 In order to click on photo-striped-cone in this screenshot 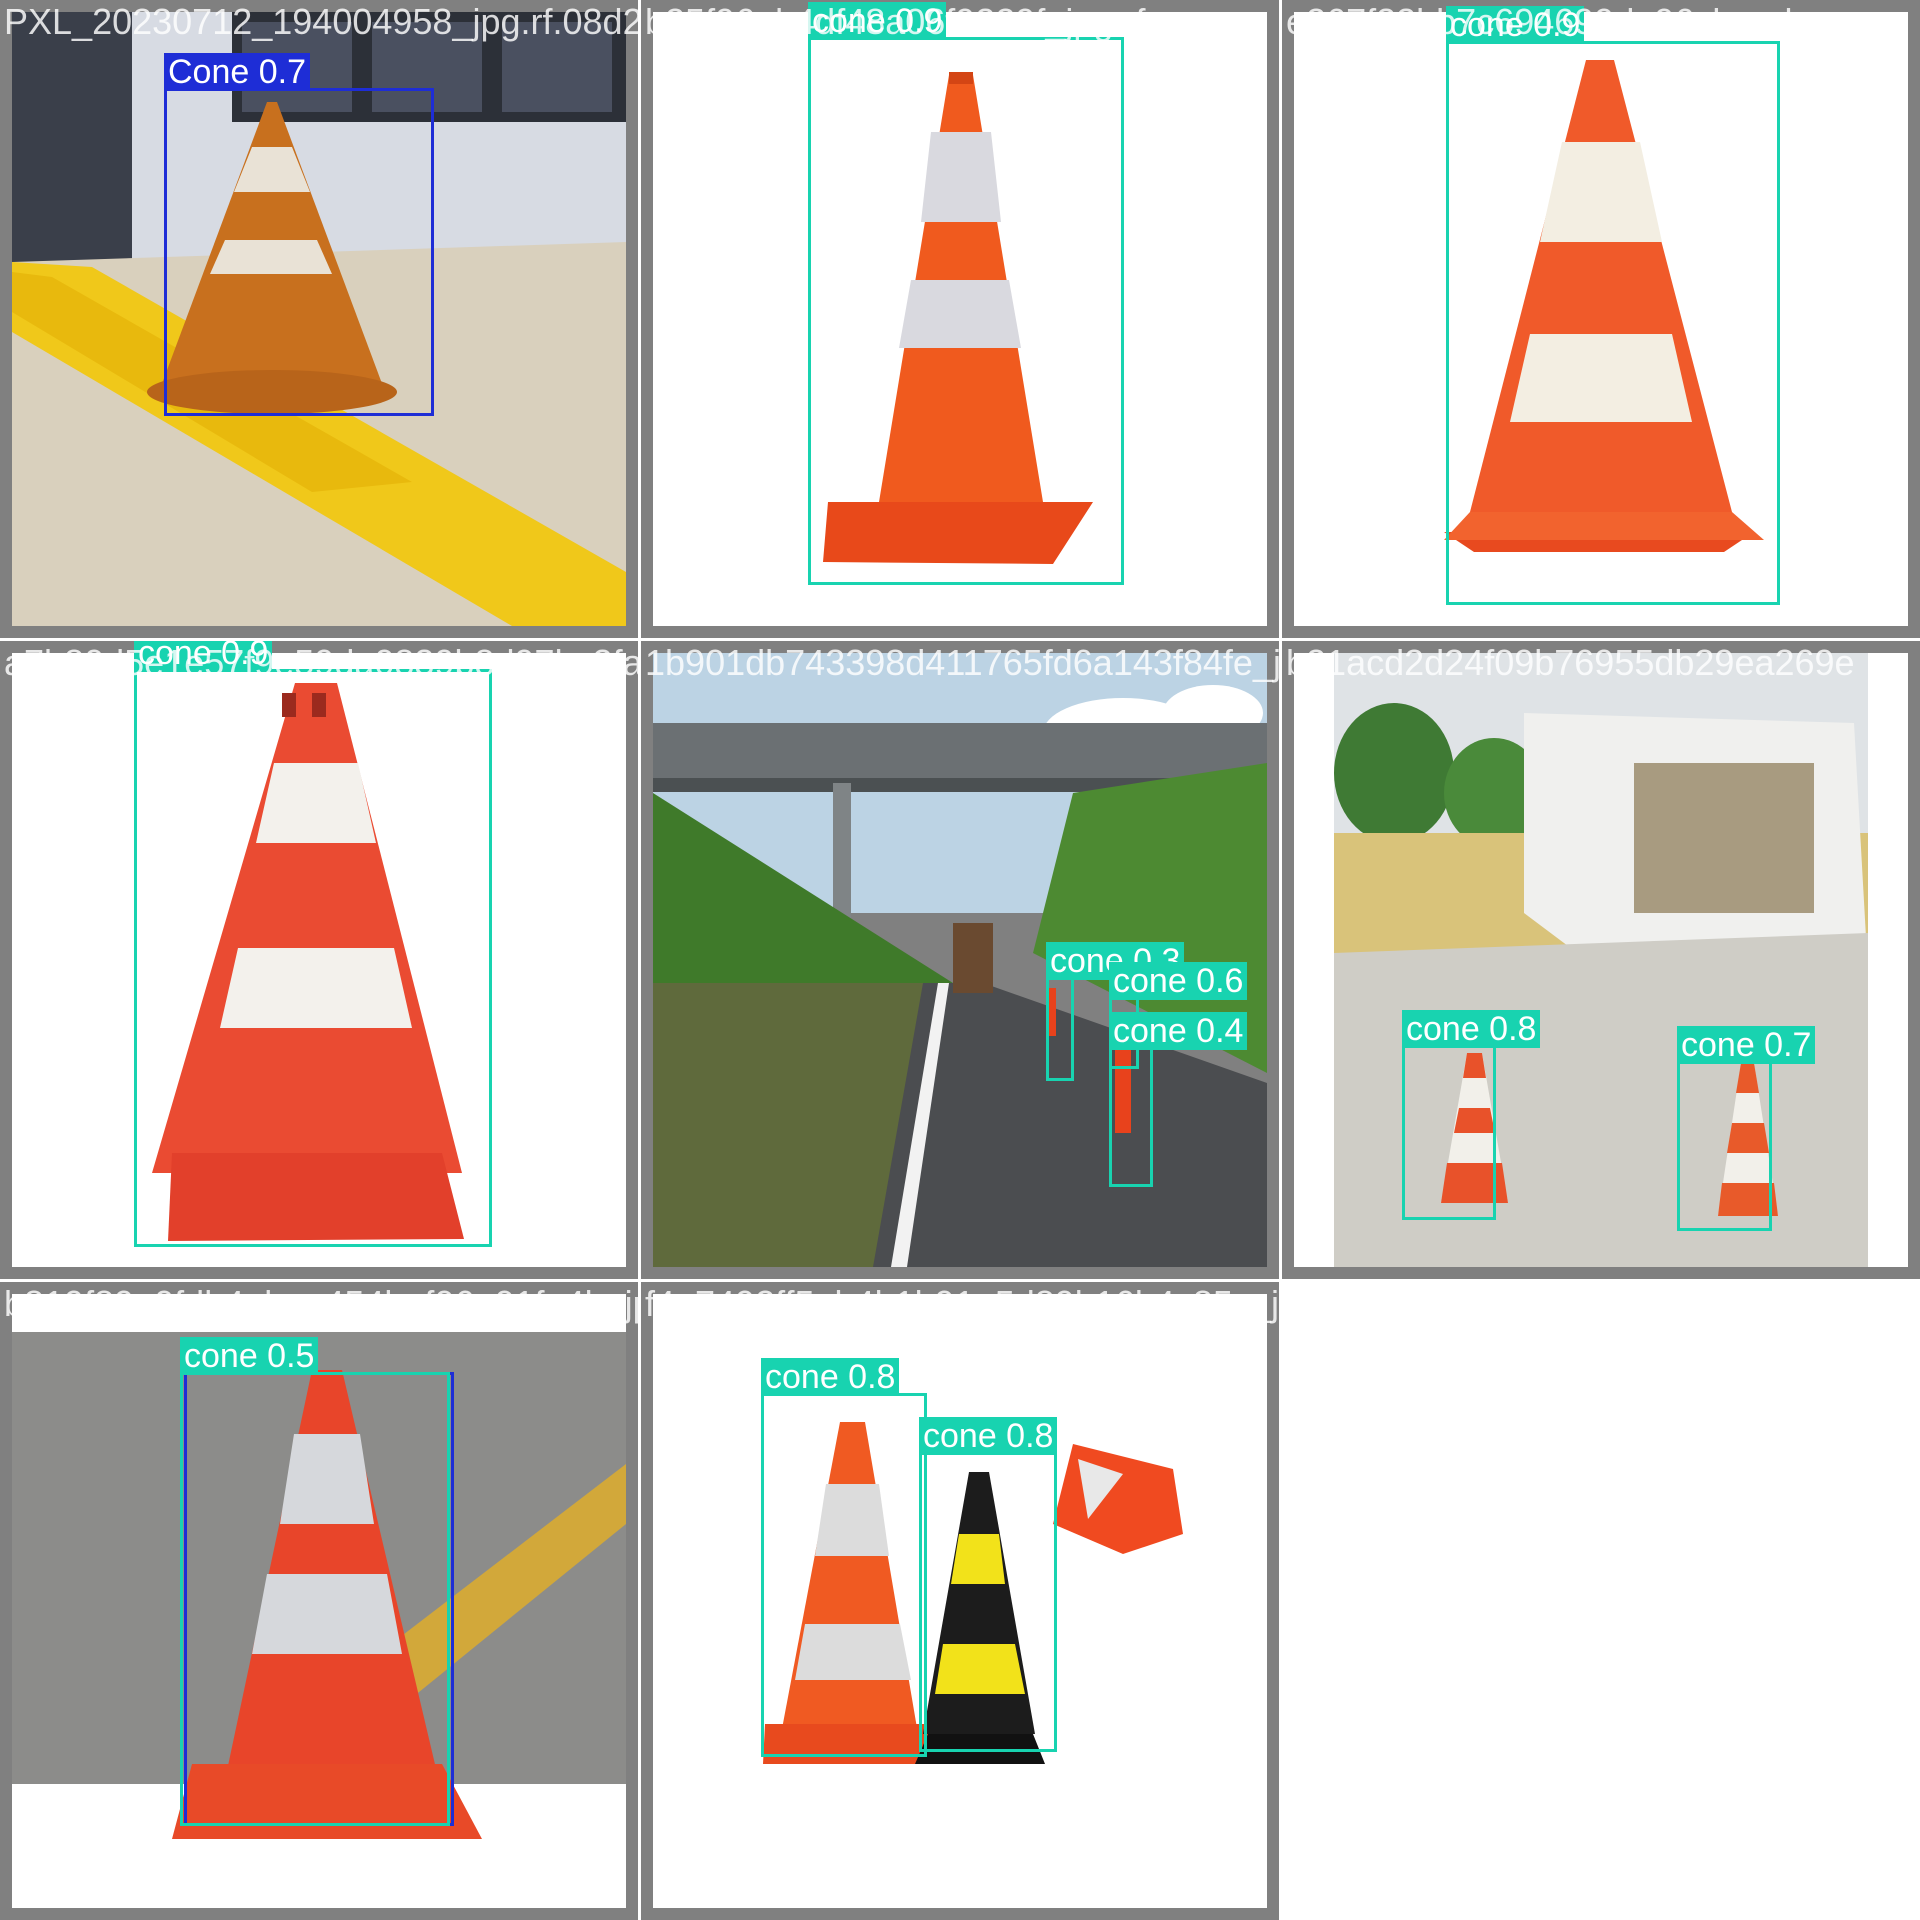, I will do `click(1601, 319)`.